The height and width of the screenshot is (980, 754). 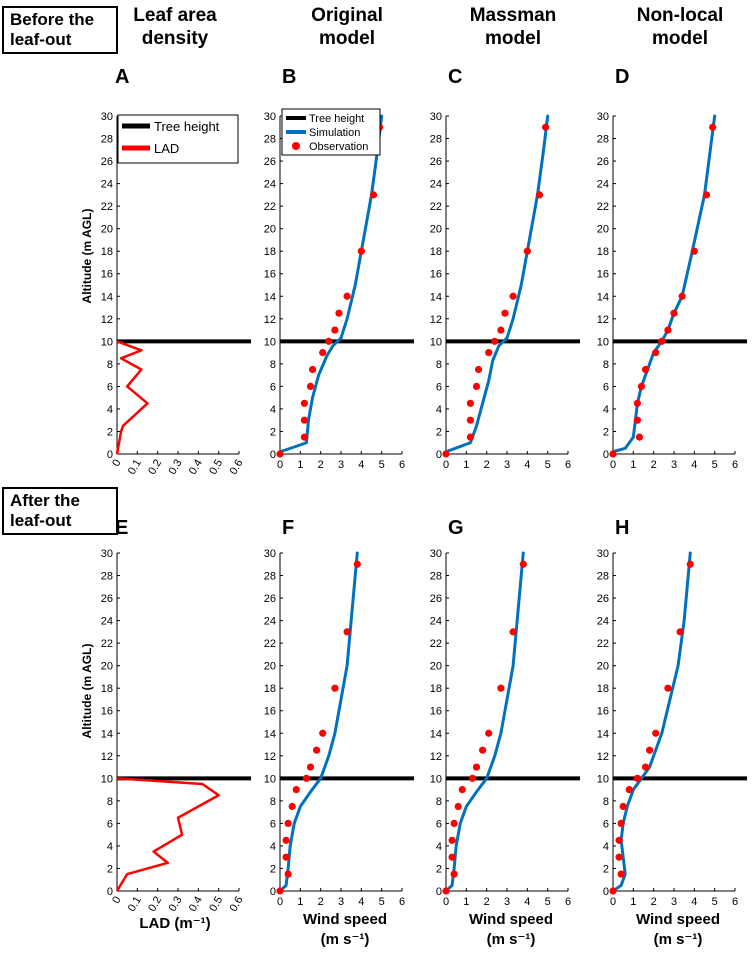 I want to click on x-tick-label-h: 3, so click(x=674, y=902).